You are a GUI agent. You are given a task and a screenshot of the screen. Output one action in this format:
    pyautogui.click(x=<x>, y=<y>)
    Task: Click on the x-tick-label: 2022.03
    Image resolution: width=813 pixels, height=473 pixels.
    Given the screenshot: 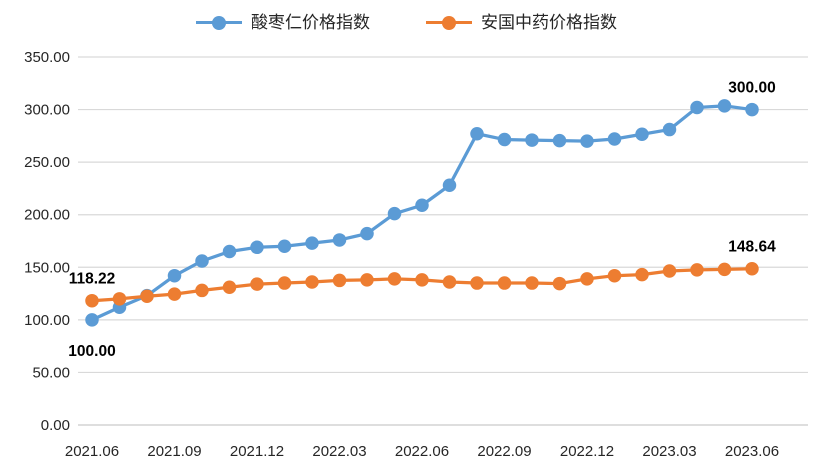 What is the action you would take?
    pyautogui.click(x=339, y=451)
    